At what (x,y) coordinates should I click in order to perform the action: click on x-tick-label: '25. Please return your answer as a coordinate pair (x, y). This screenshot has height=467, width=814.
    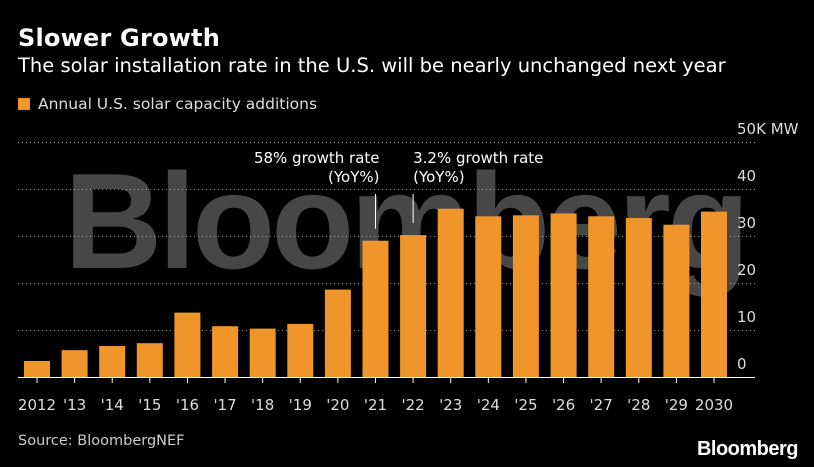
    Looking at the image, I should click on (525, 405).